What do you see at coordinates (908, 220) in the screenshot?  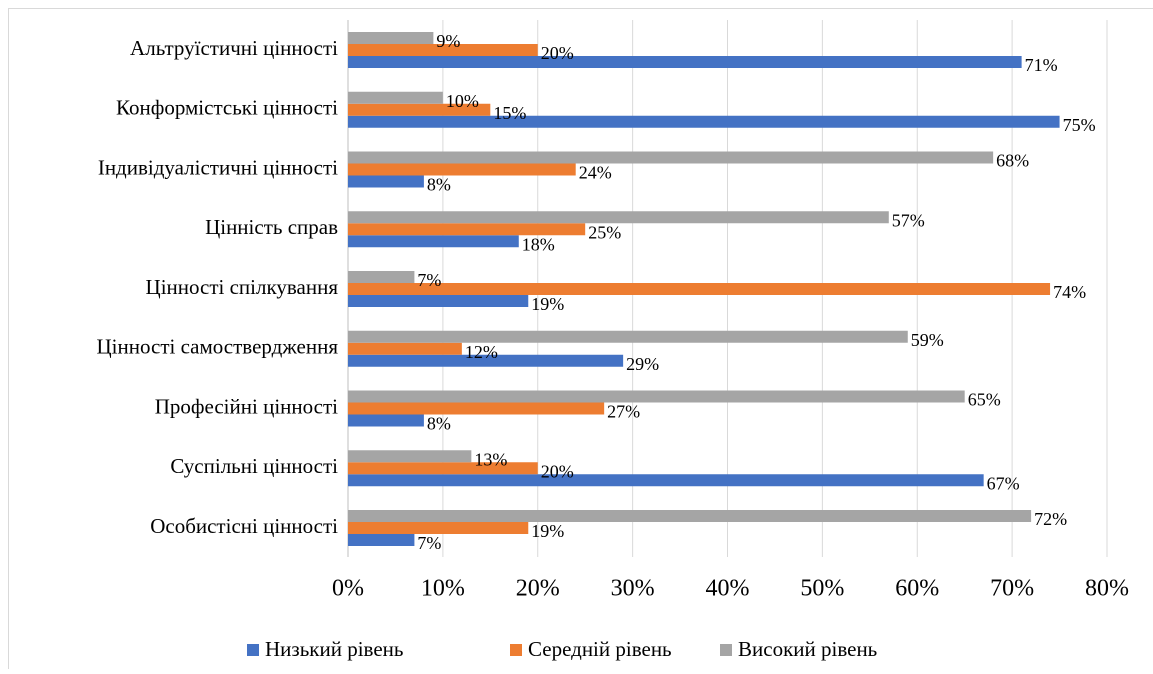 I see `value-label: 57%` at bounding box center [908, 220].